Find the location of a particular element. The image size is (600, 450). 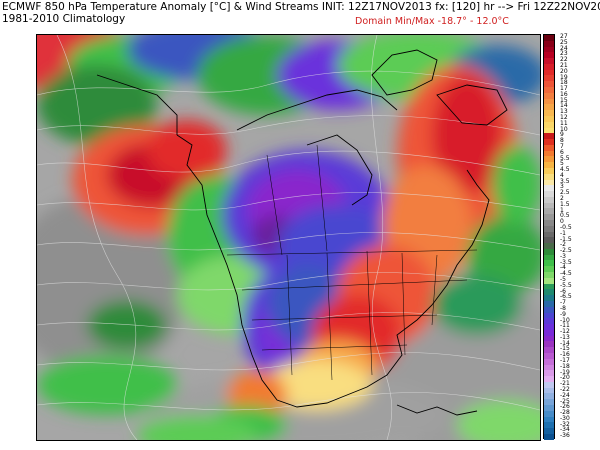

colorbar-tick-label: 3.5 is located at coordinates (565, 181).